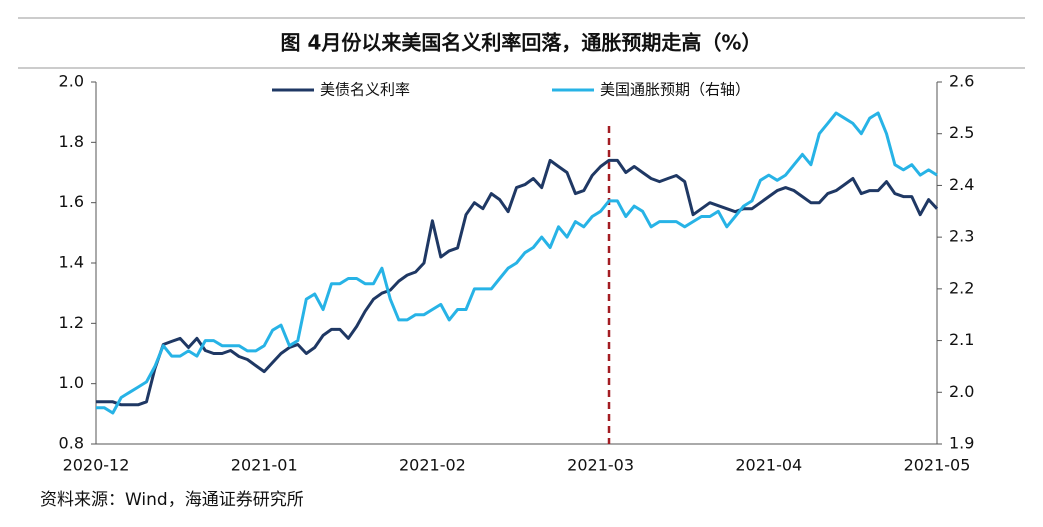 The image size is (1043, 527). Describe the element at coordinates (432, 465) in the screenshot. I see `x-tick-label: 2021-02` at that location.